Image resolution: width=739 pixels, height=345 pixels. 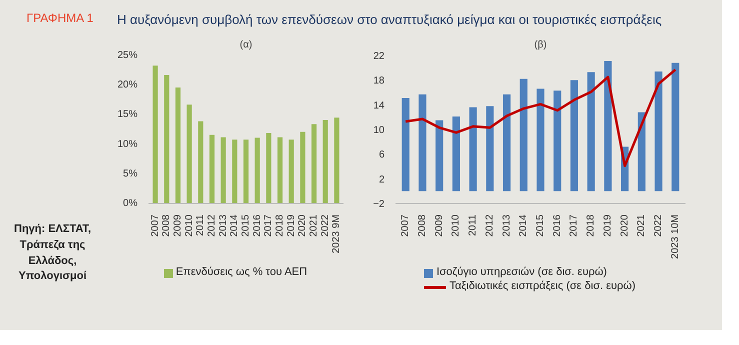 I want to click on text: Η αυξανόμενη συμβολή των επενδύσεων στο αναπτυξιακό μείγμα και οι τουριστικές εισπράξεις, so click(x=389, y=20).